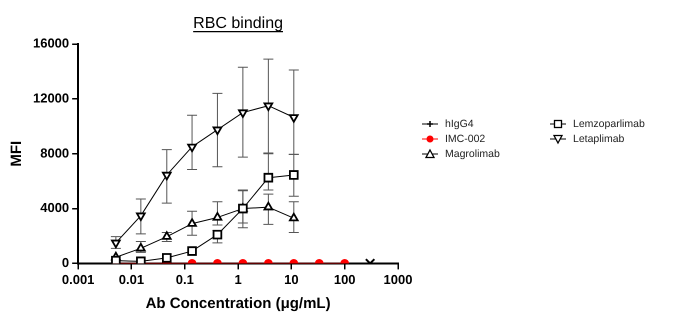 This screenshot has height=321, width=694. What do you see at coordinates (17, 153) in the screenshot?
I see `y-axis-title: MFI` at bounding box center [17, 153].